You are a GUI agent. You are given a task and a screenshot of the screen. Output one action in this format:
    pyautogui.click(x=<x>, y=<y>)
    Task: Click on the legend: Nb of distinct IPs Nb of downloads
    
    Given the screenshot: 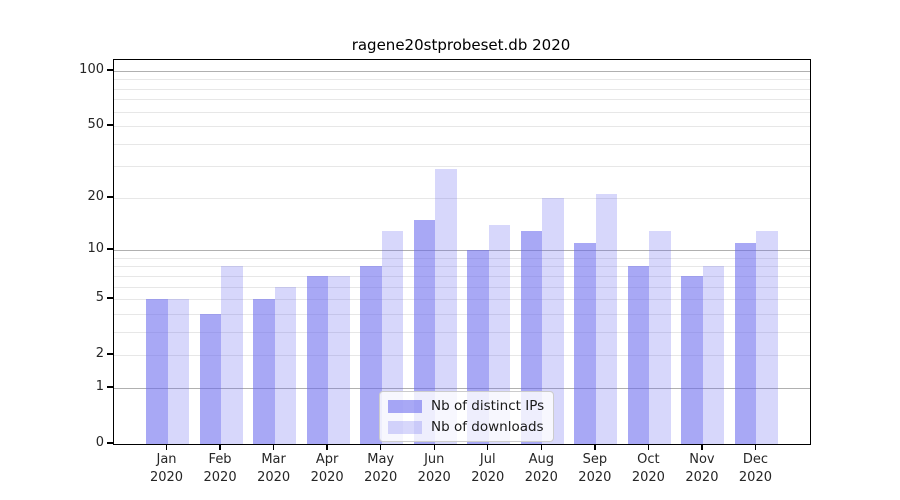 What is the action you would take?
    pyautogui.click(x=467, y=416)
    